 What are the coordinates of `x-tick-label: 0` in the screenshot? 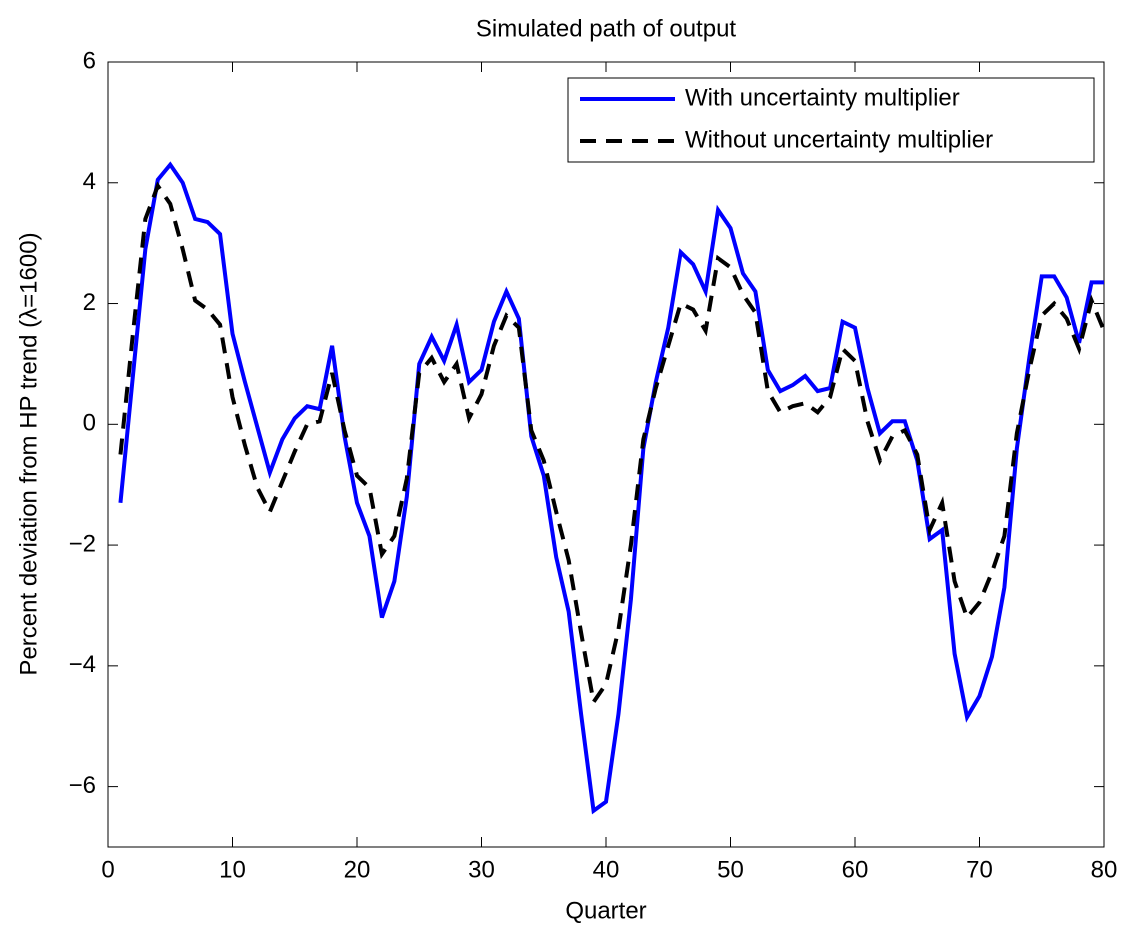 It's located at (107, 869).